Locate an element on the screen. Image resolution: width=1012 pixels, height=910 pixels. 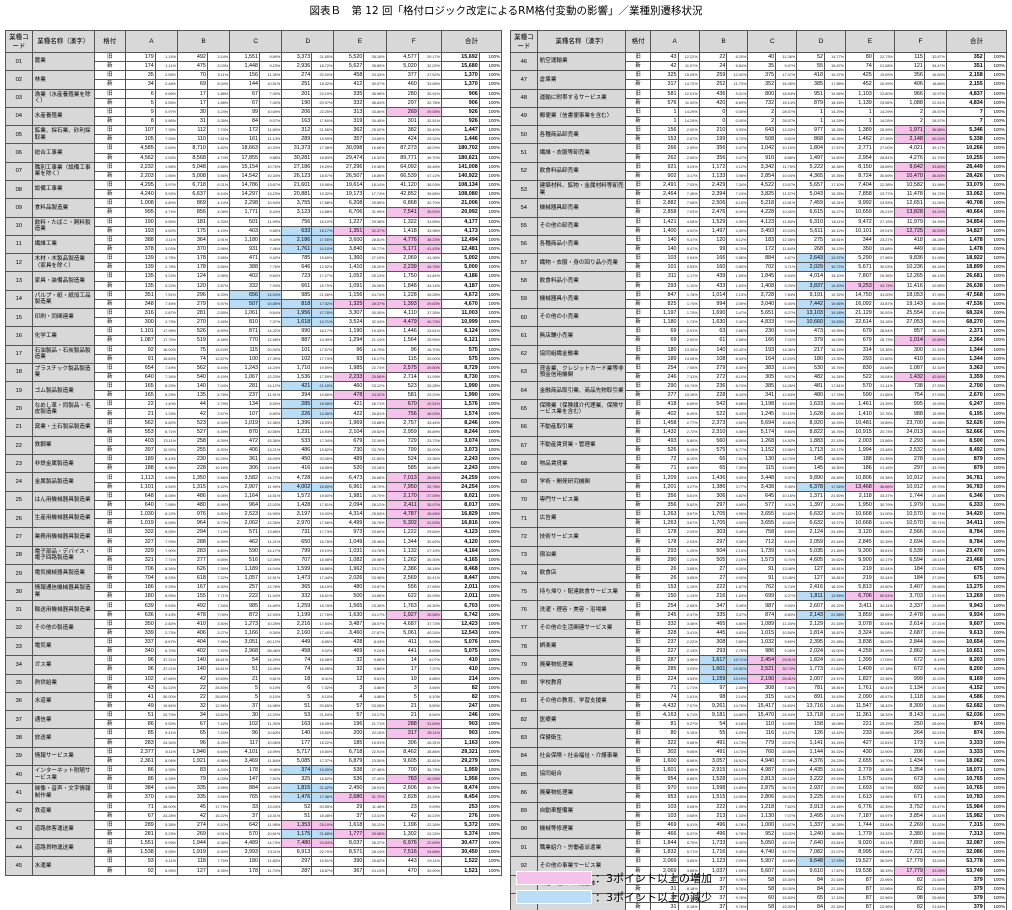
grade-c-count: 2,062 is located at coordinates (245, 523).